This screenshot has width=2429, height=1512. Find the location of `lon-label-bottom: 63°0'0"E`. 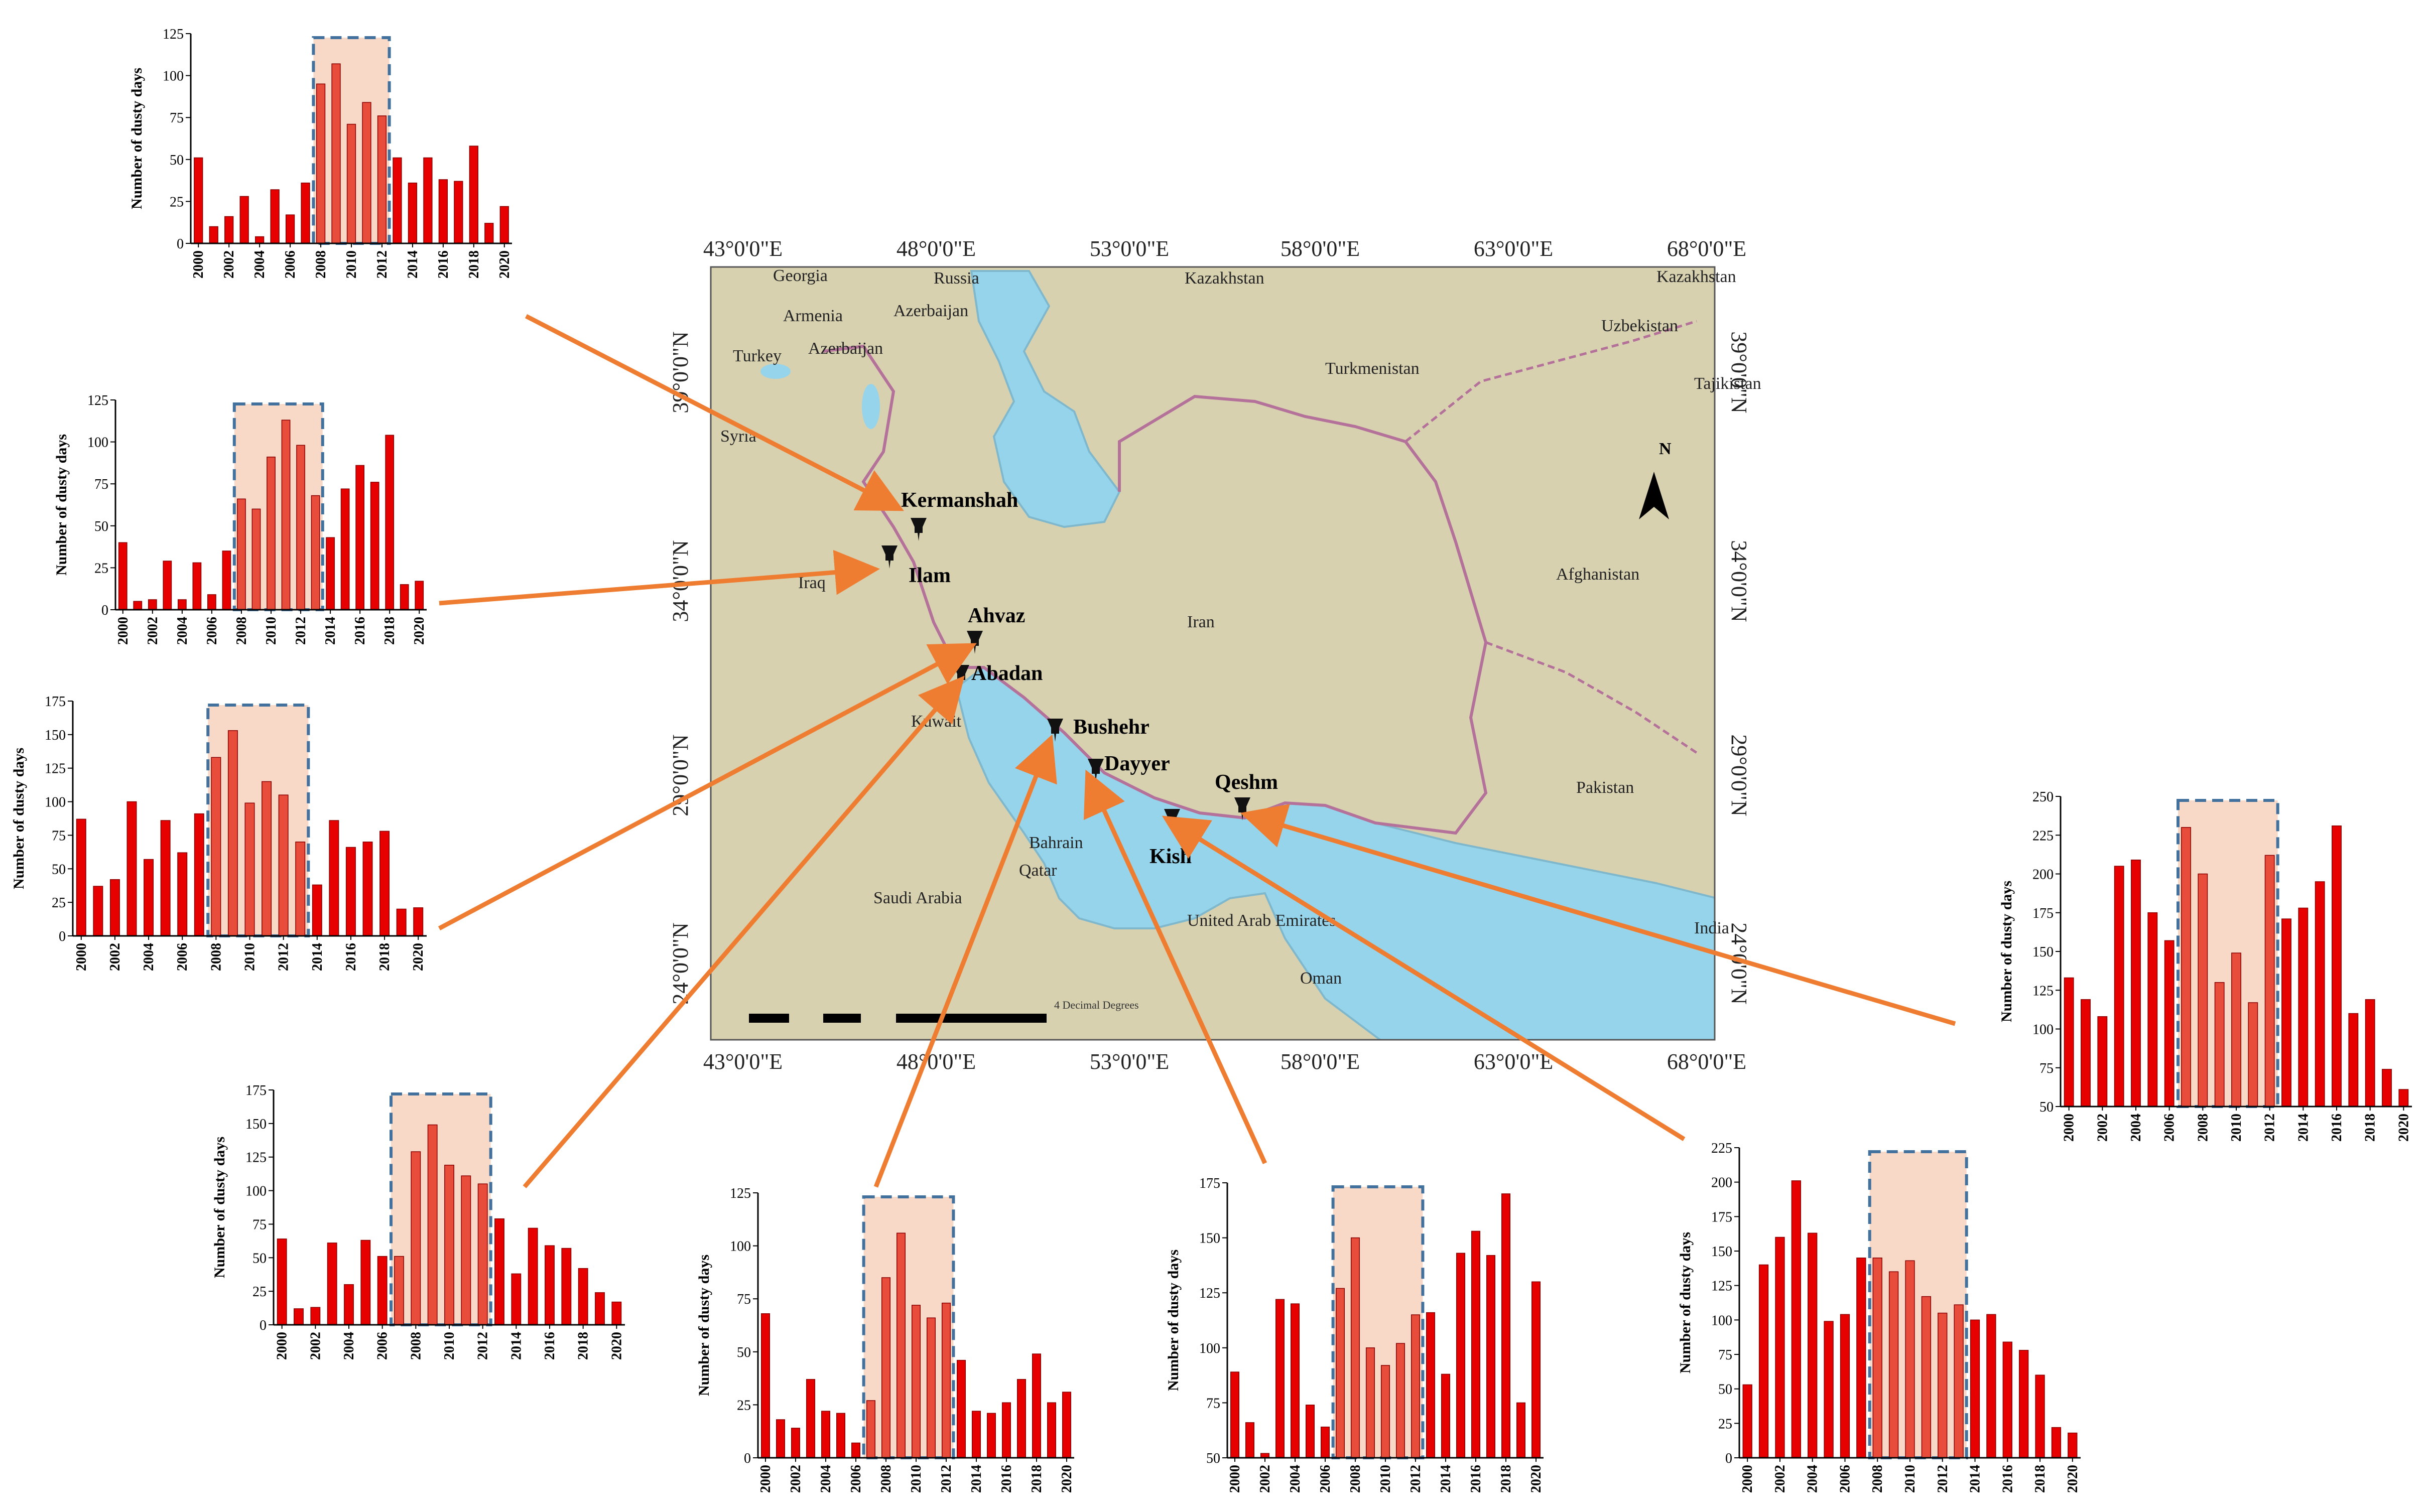

lon-label-bottom: 63°0'0"E is located at coordinates (1513, 1061).